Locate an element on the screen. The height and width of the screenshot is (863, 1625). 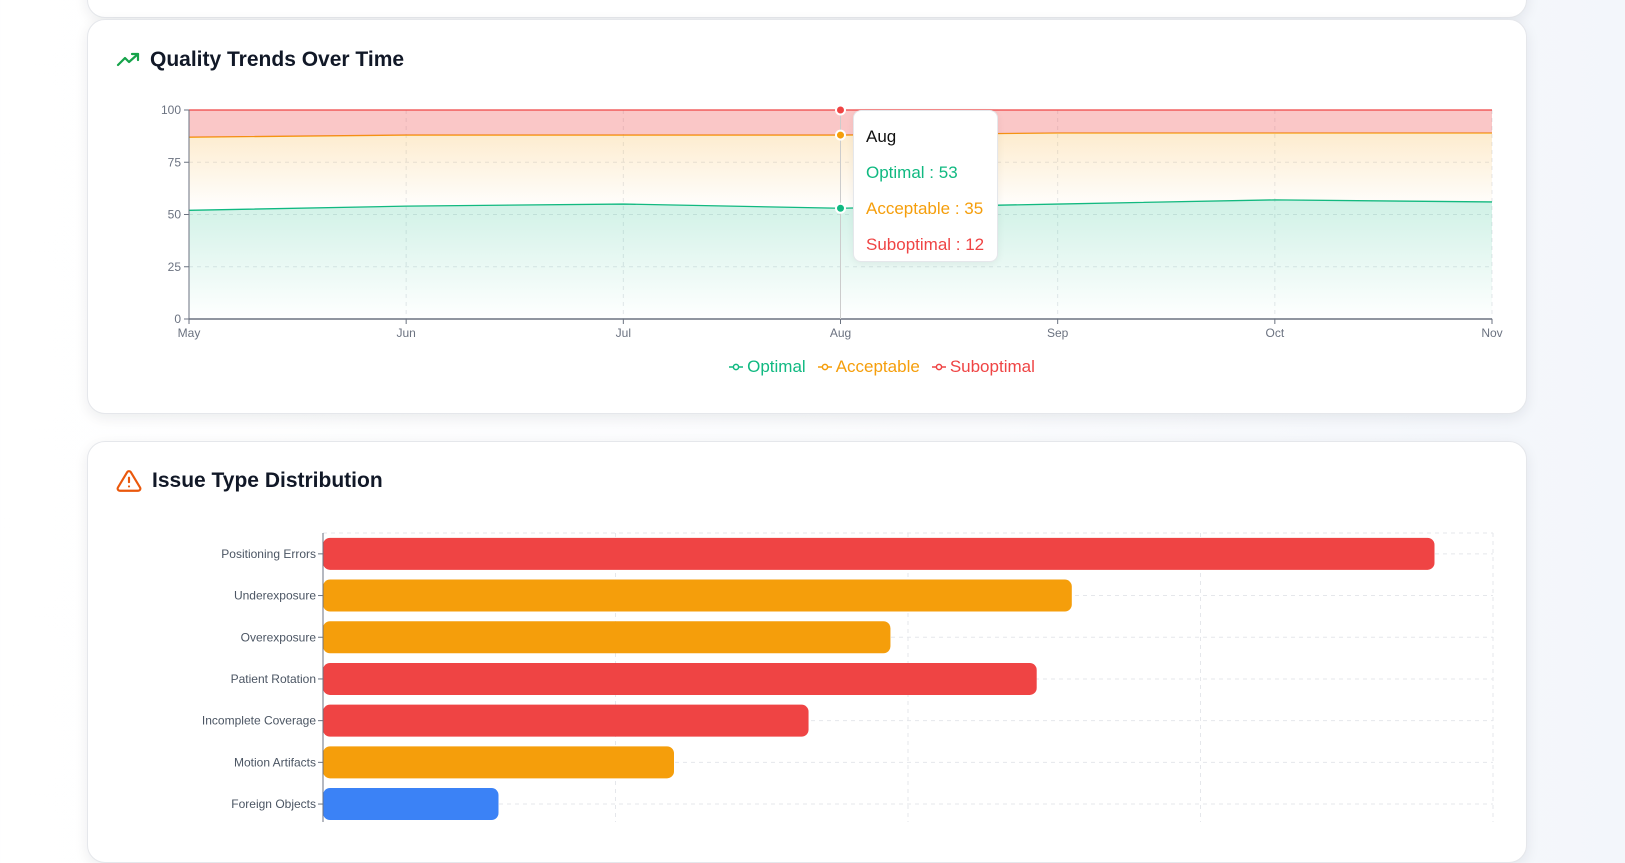
x-tick-label: Jul is located at coordinates (623, 333).